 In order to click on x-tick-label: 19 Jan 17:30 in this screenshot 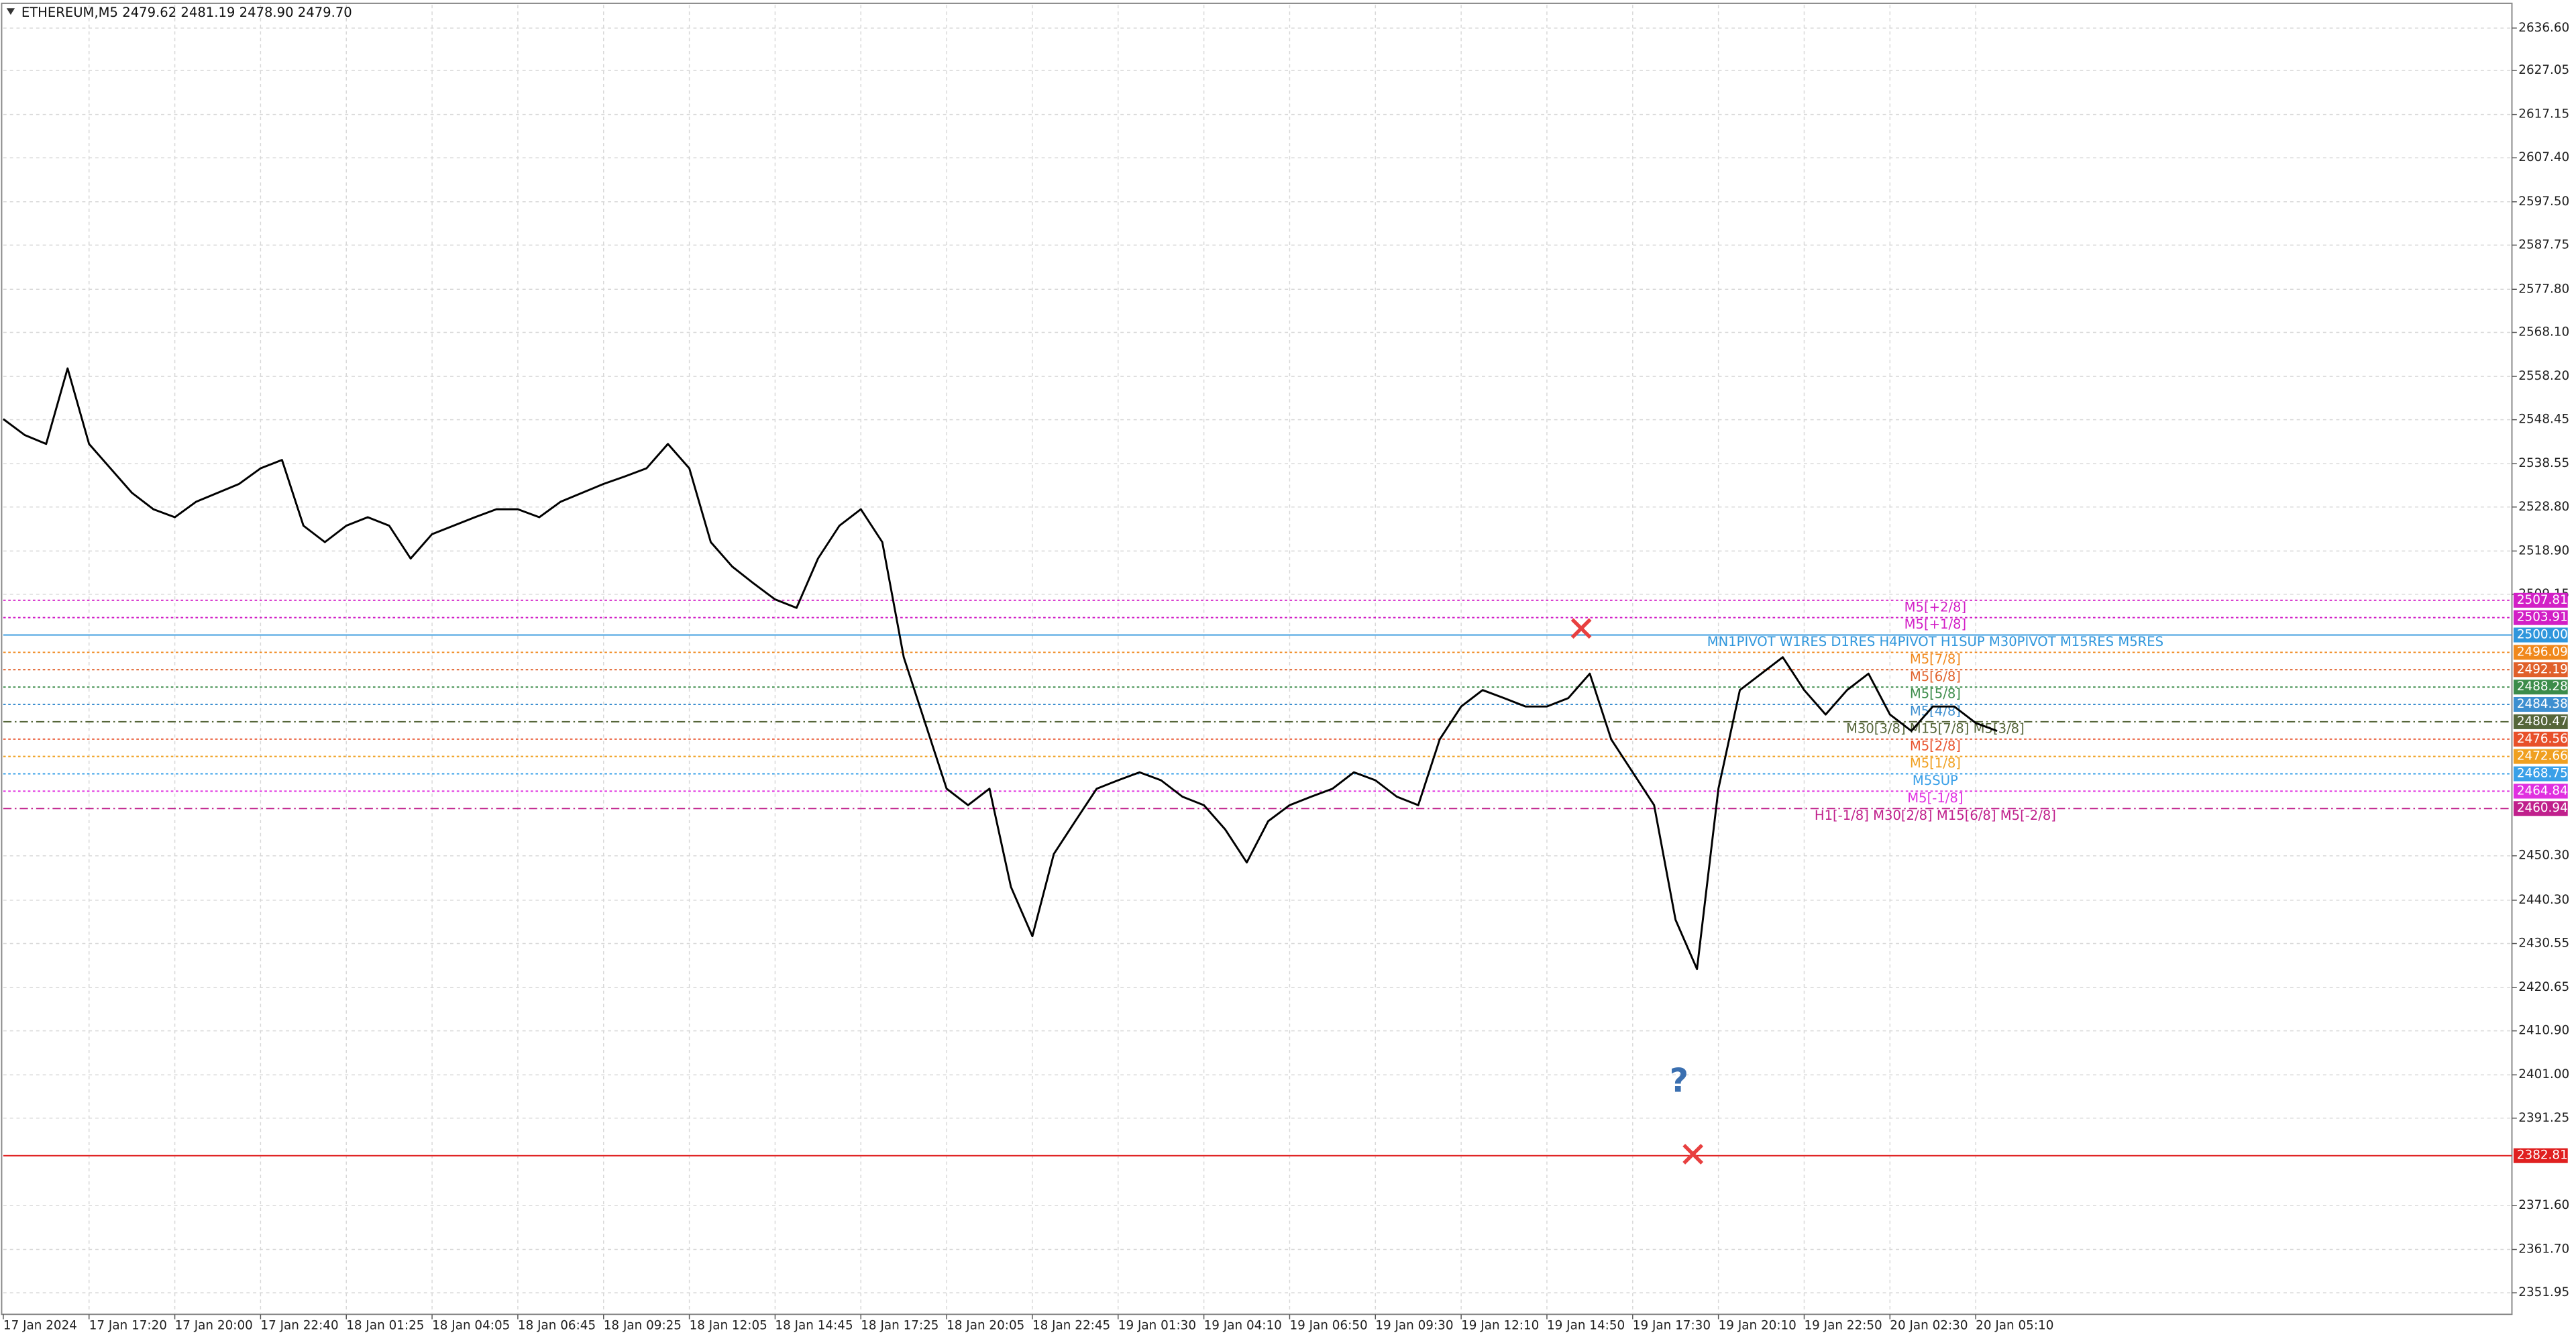, I will do `click(1672, 1325)`.